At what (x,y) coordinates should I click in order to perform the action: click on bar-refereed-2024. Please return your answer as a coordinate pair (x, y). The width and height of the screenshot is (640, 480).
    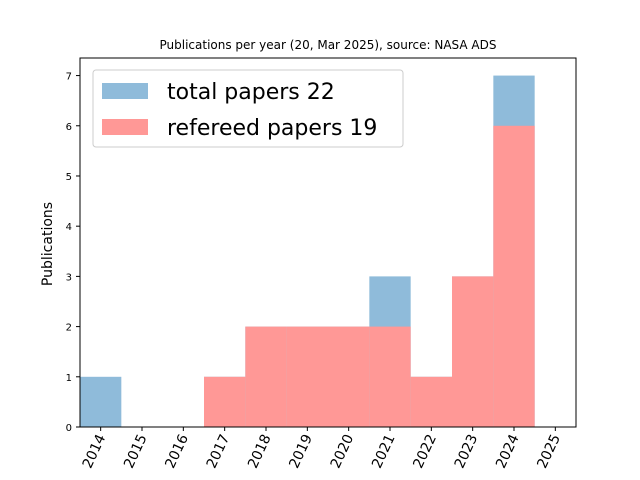
    Looking at the image, I should click on (514, 276).